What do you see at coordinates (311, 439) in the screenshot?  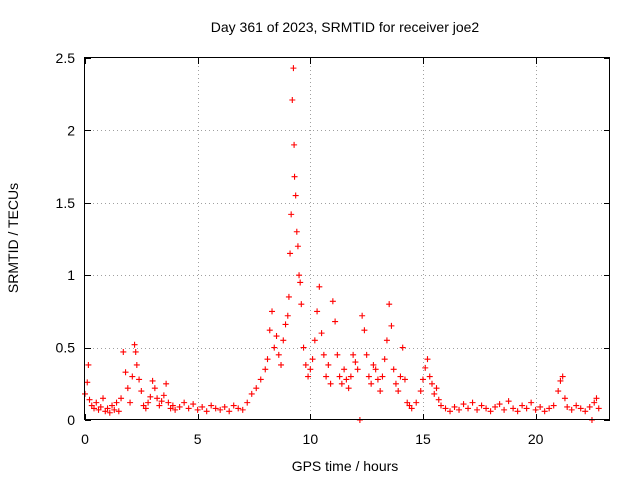 I see `x-tick-label: 10` at bounding box center [311, 439].